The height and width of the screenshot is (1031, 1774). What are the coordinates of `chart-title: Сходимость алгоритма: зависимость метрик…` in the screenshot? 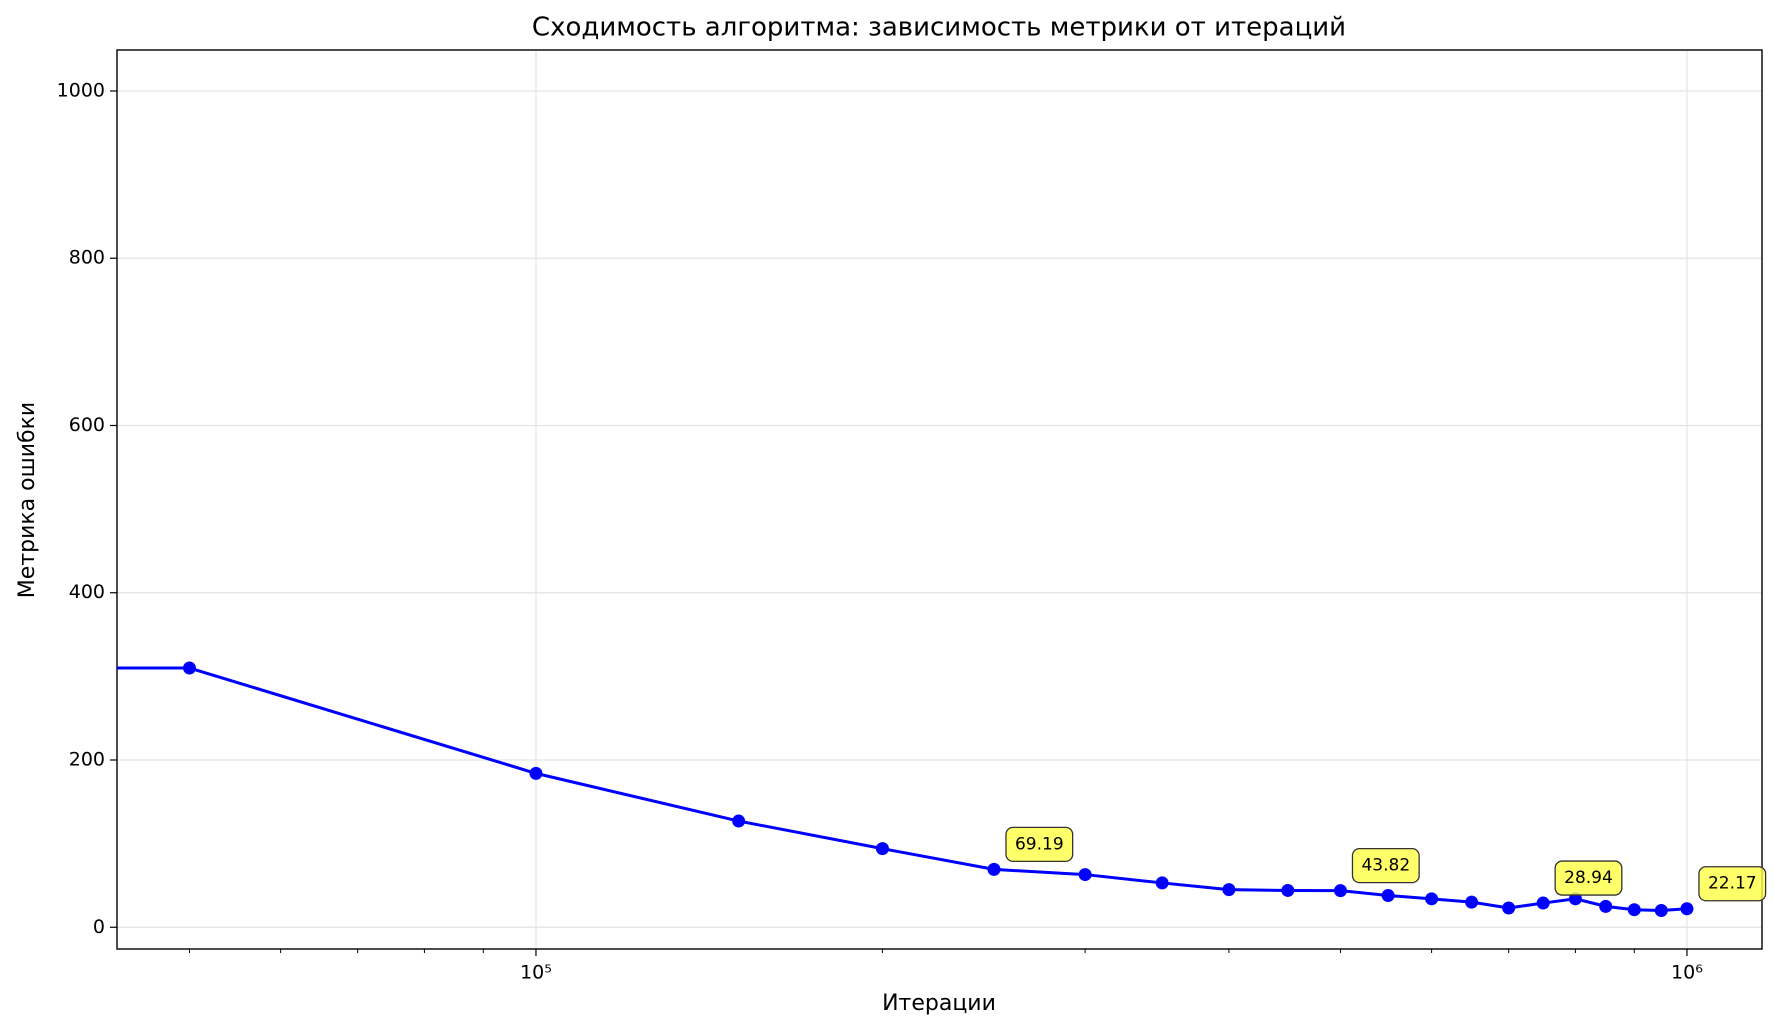 It's located at (939, 28).